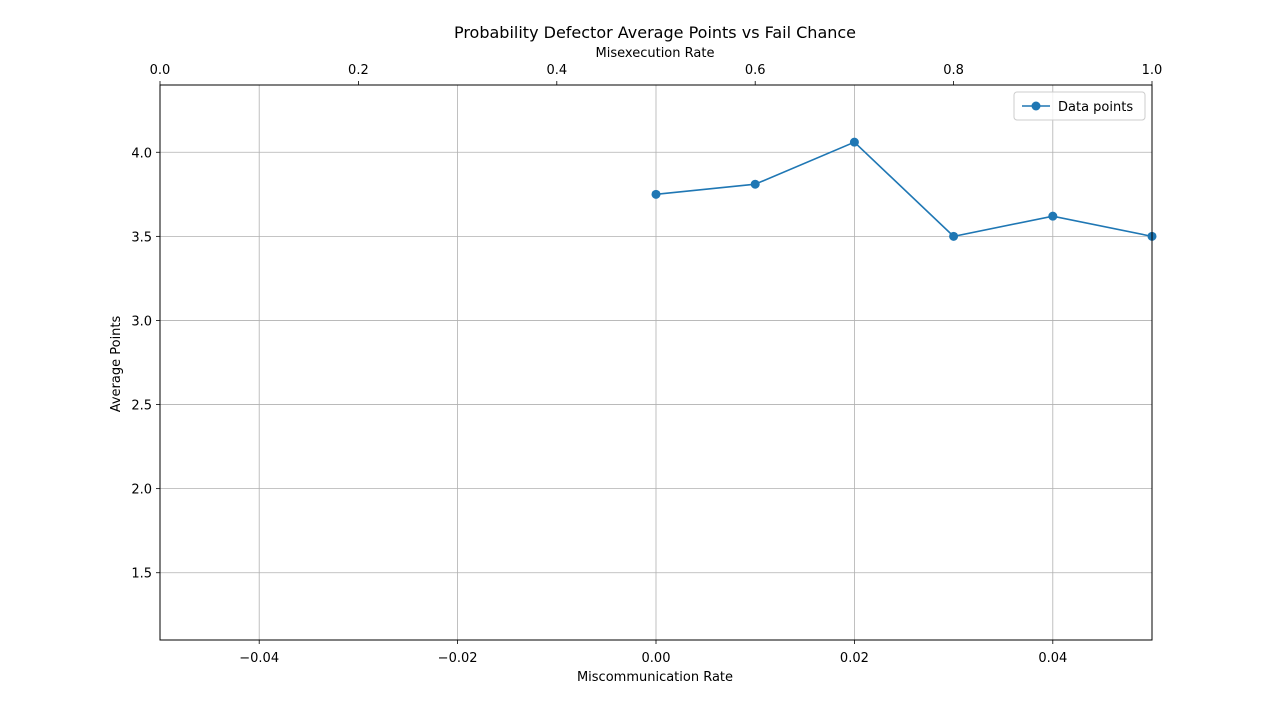 The image size is (1280, 724). What do you see at coordinates (141, 574) in the screenshot?
I see `y-tick-label: 1.5` at bounding box center [141, 574].